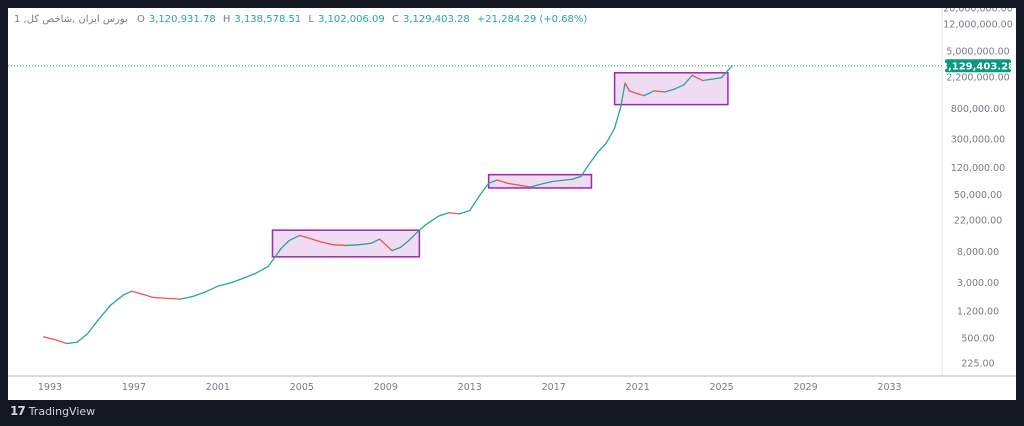 The width and height of the screenshot is (1024, 426). I want to click on y-tick-label-7: 50,000.00, so click(978, 195).